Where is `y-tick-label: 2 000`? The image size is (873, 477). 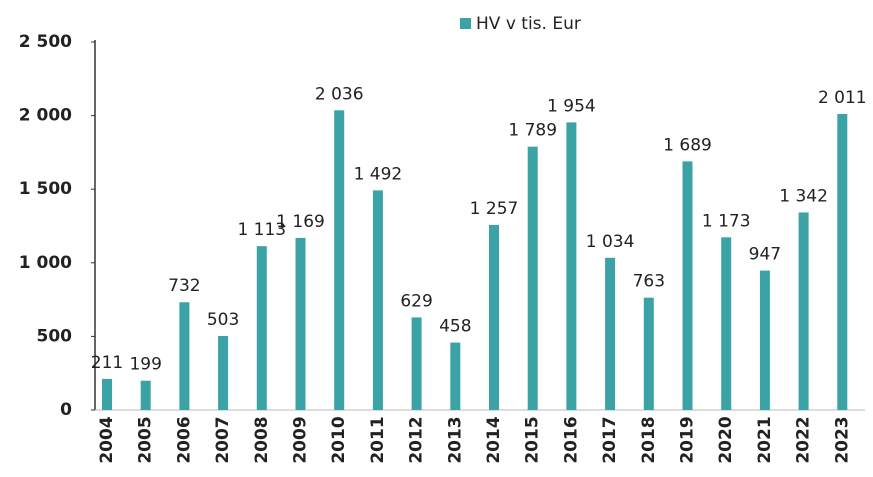
y-tick-label: 2 000 is located at coordinates (45, 116).